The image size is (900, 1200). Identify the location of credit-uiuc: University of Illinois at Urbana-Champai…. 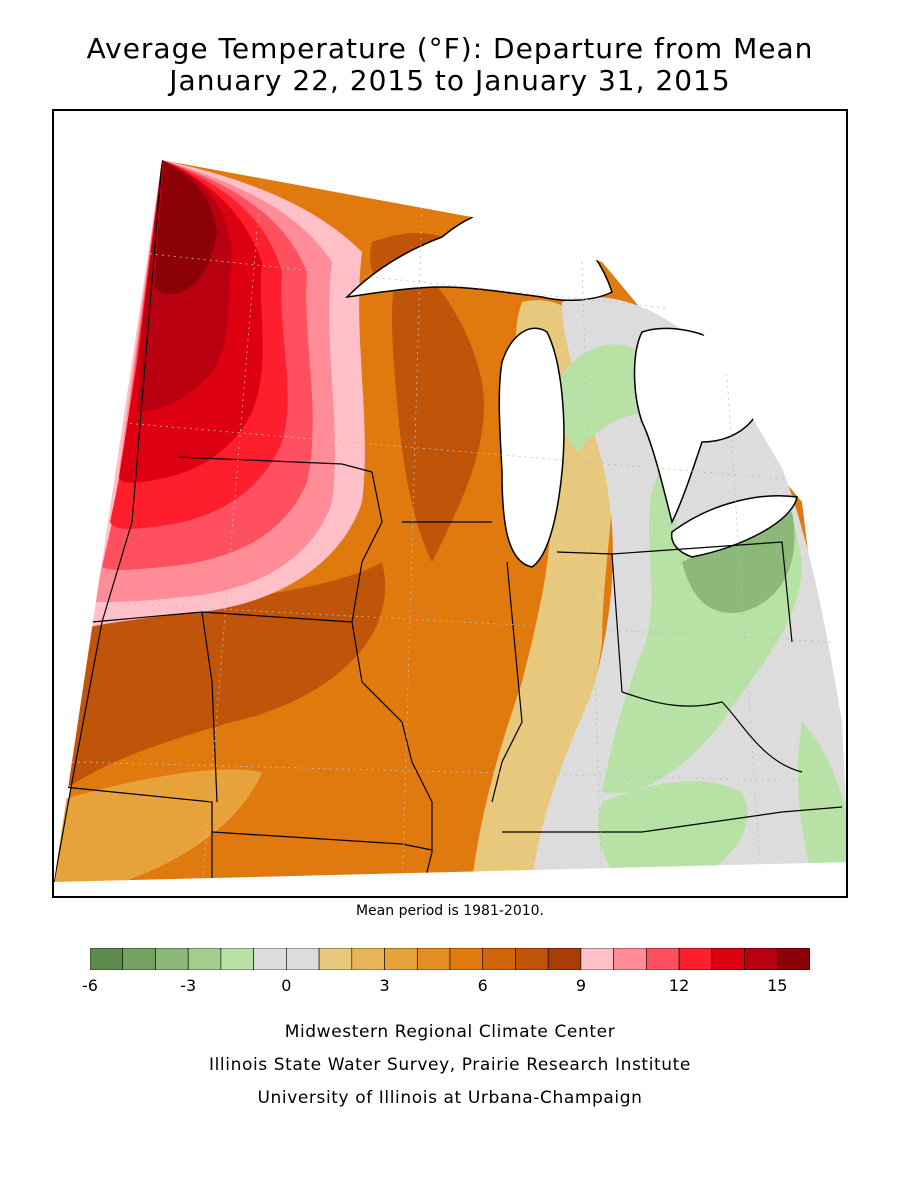
(450, 1098).